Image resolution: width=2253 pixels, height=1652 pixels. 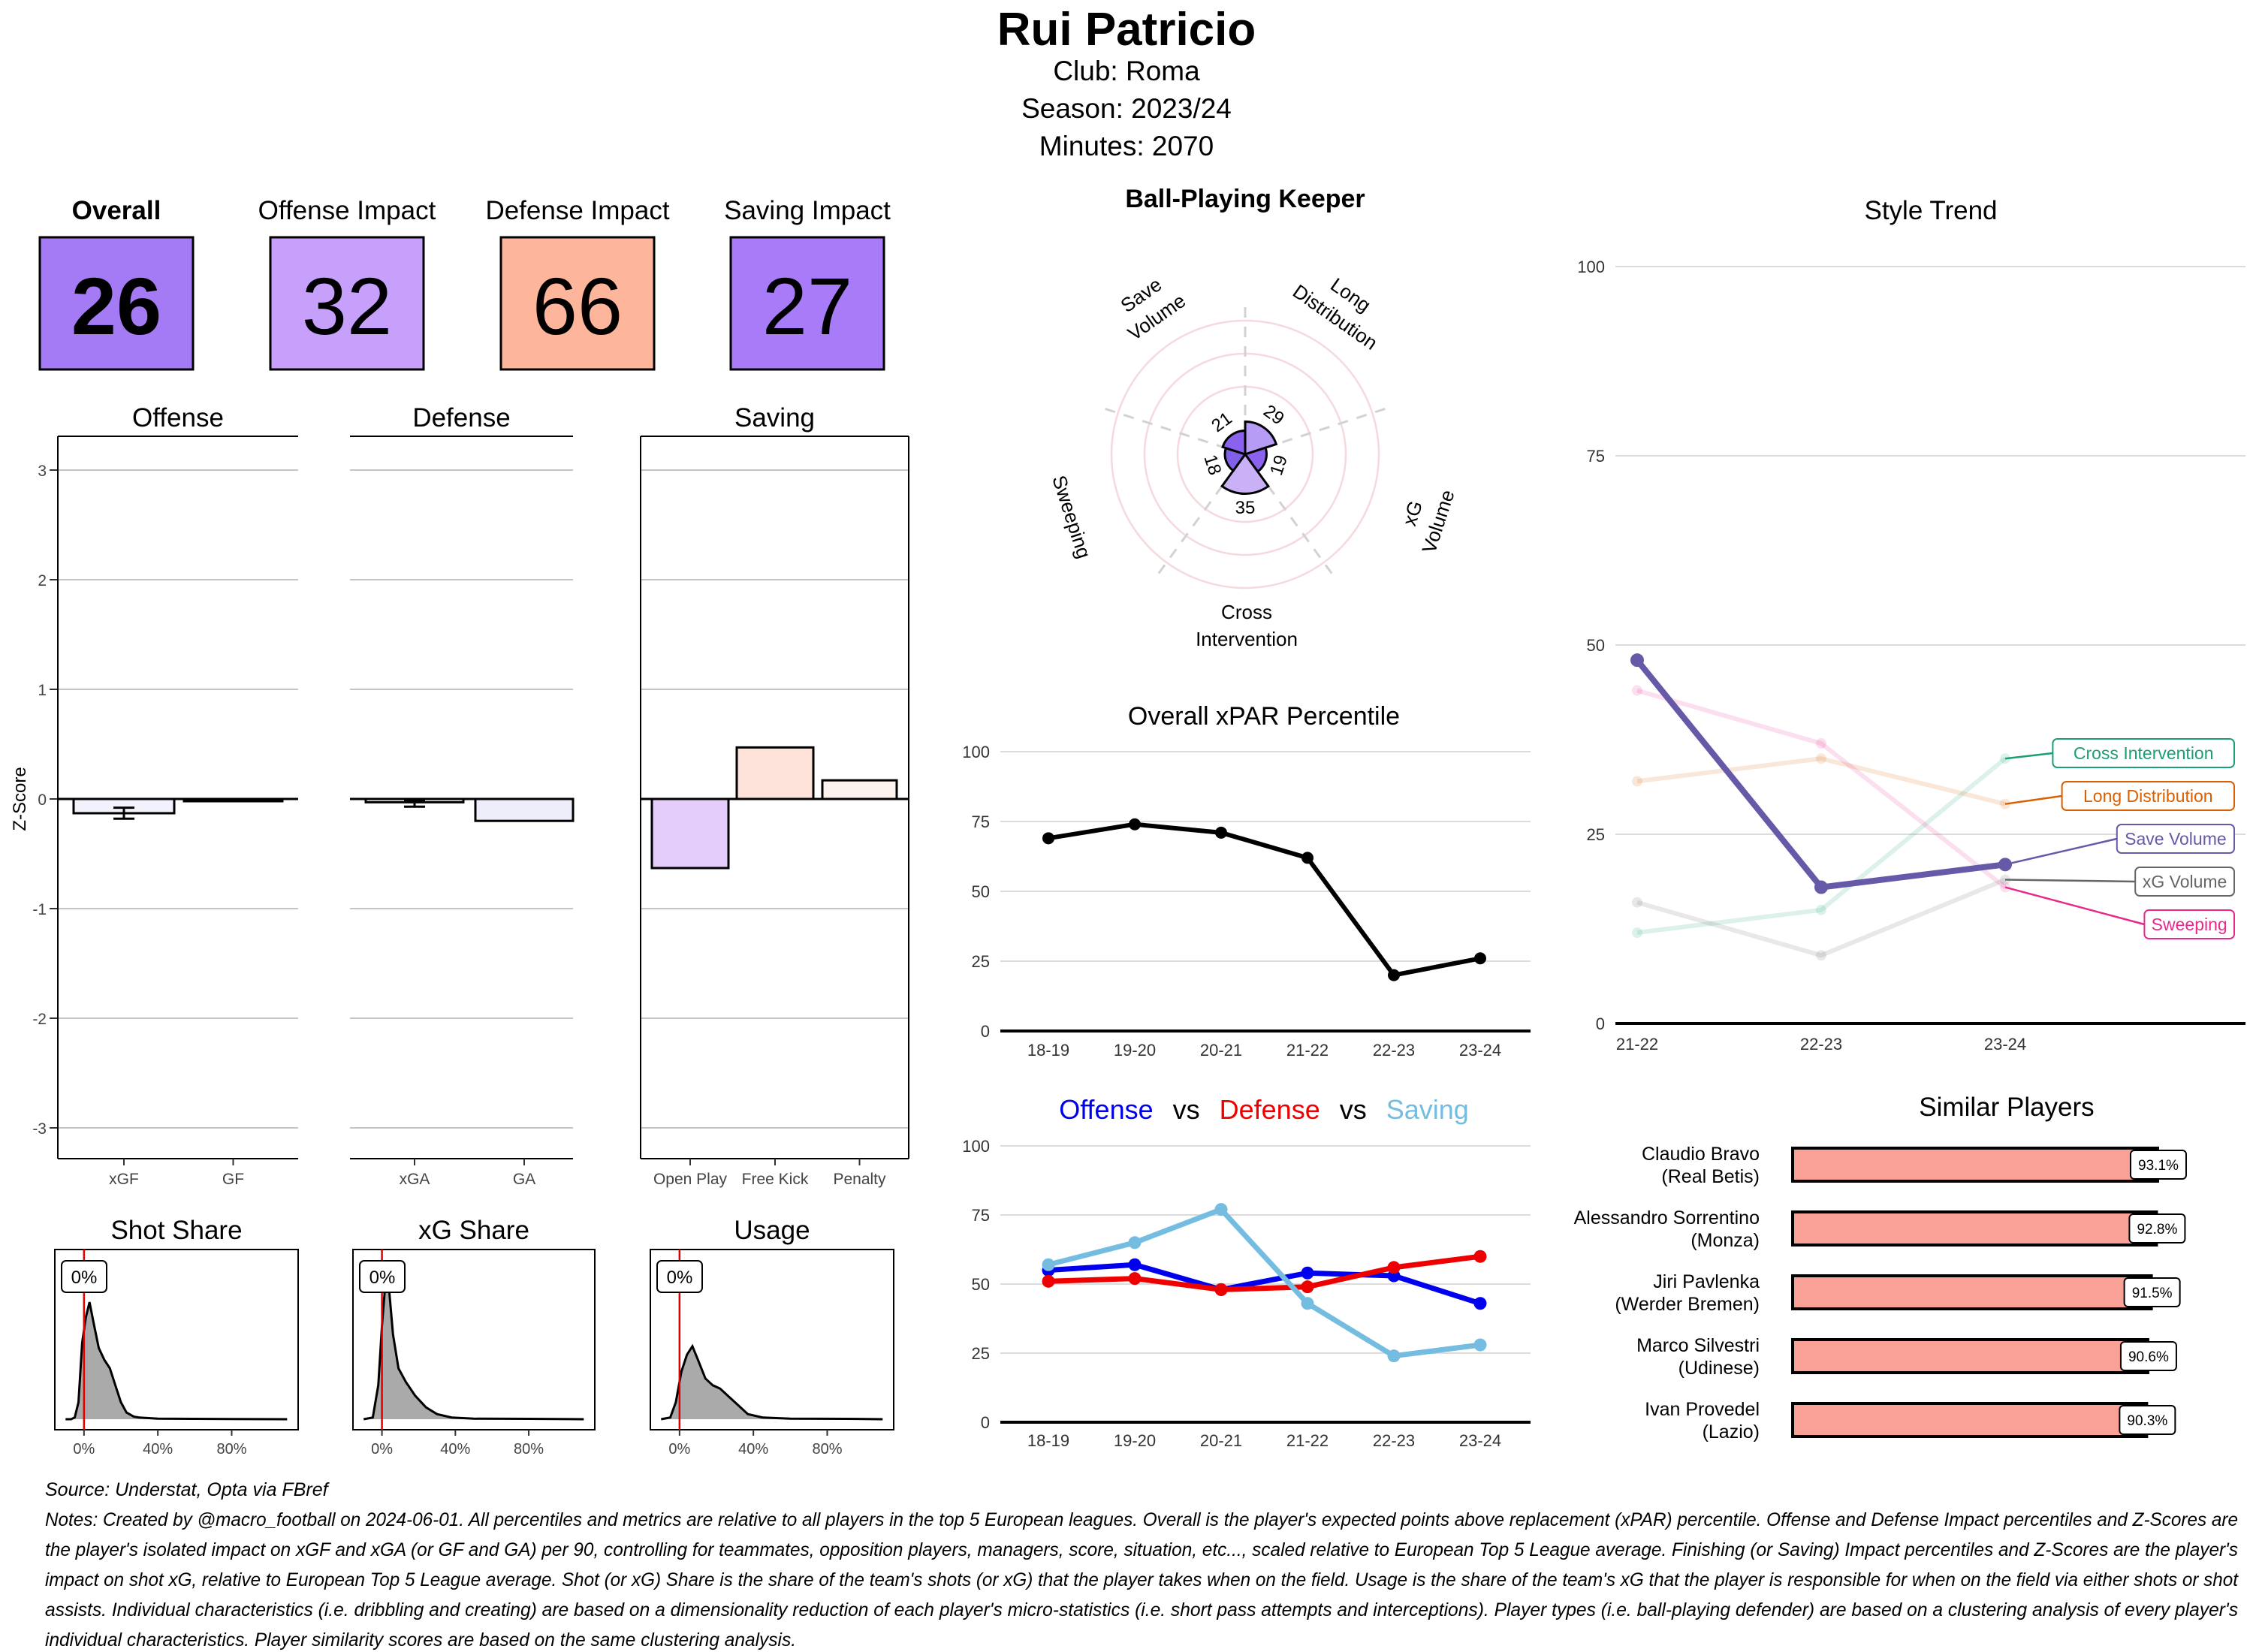 I want to click on player-name: Ivan Provedel, so click(x=1703, y=1409).